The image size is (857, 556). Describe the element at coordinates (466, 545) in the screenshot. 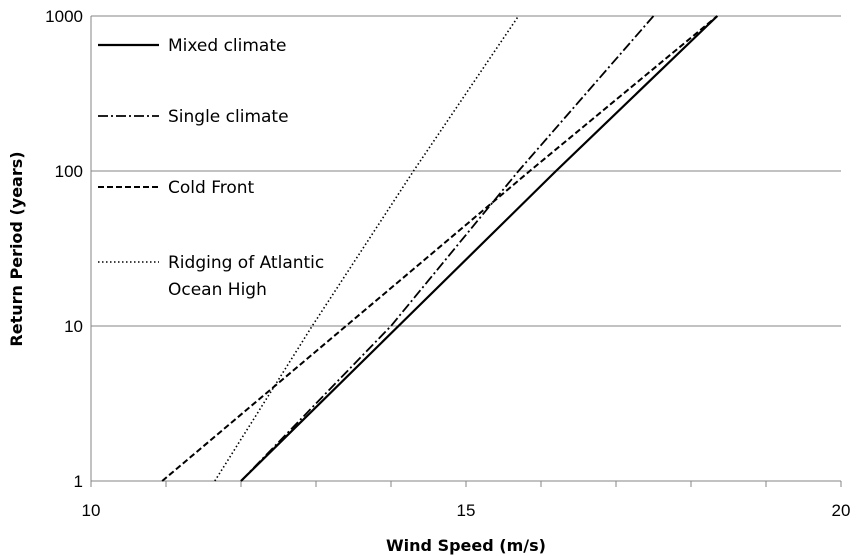

I see `x-axis-title: Wind Speed (m/s)` at that location.